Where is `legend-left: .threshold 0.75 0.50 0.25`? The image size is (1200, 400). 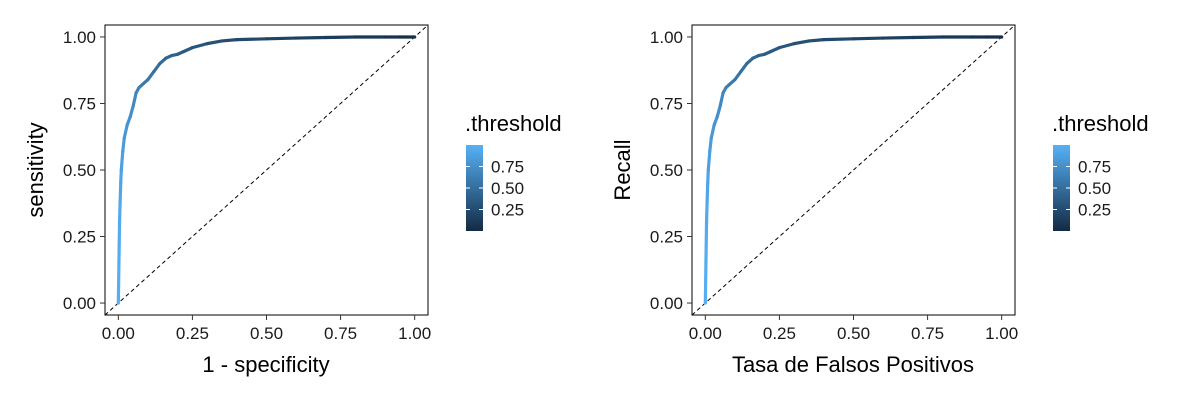 legend-left: .threshold 0.75 0.50 0.25 is located at coordinates (513, 171).